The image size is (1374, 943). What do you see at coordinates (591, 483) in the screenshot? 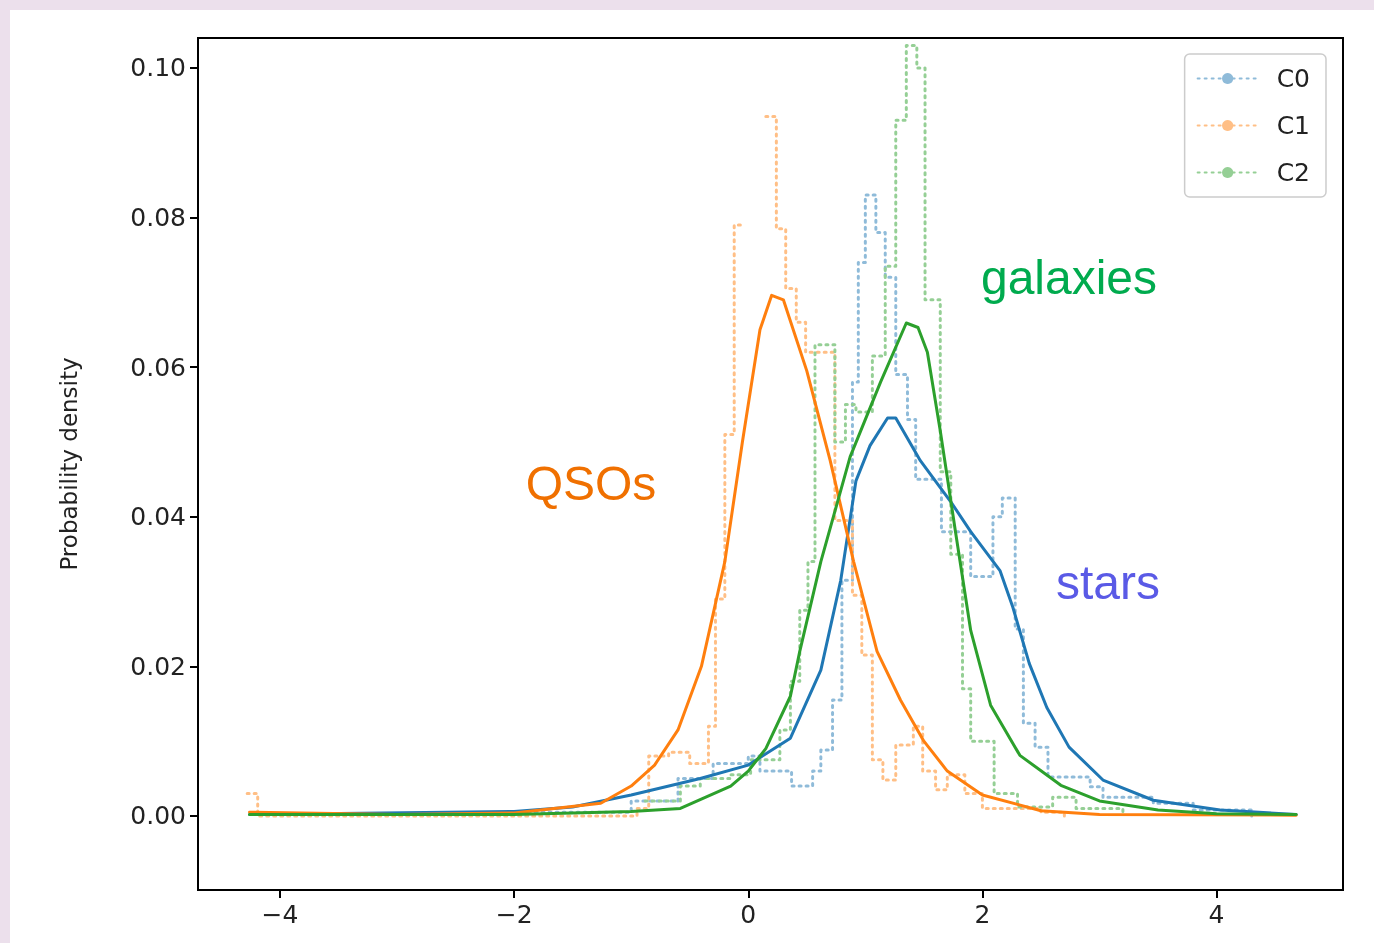
I see `annotation: QSOs` at bounding box center [591, 483].